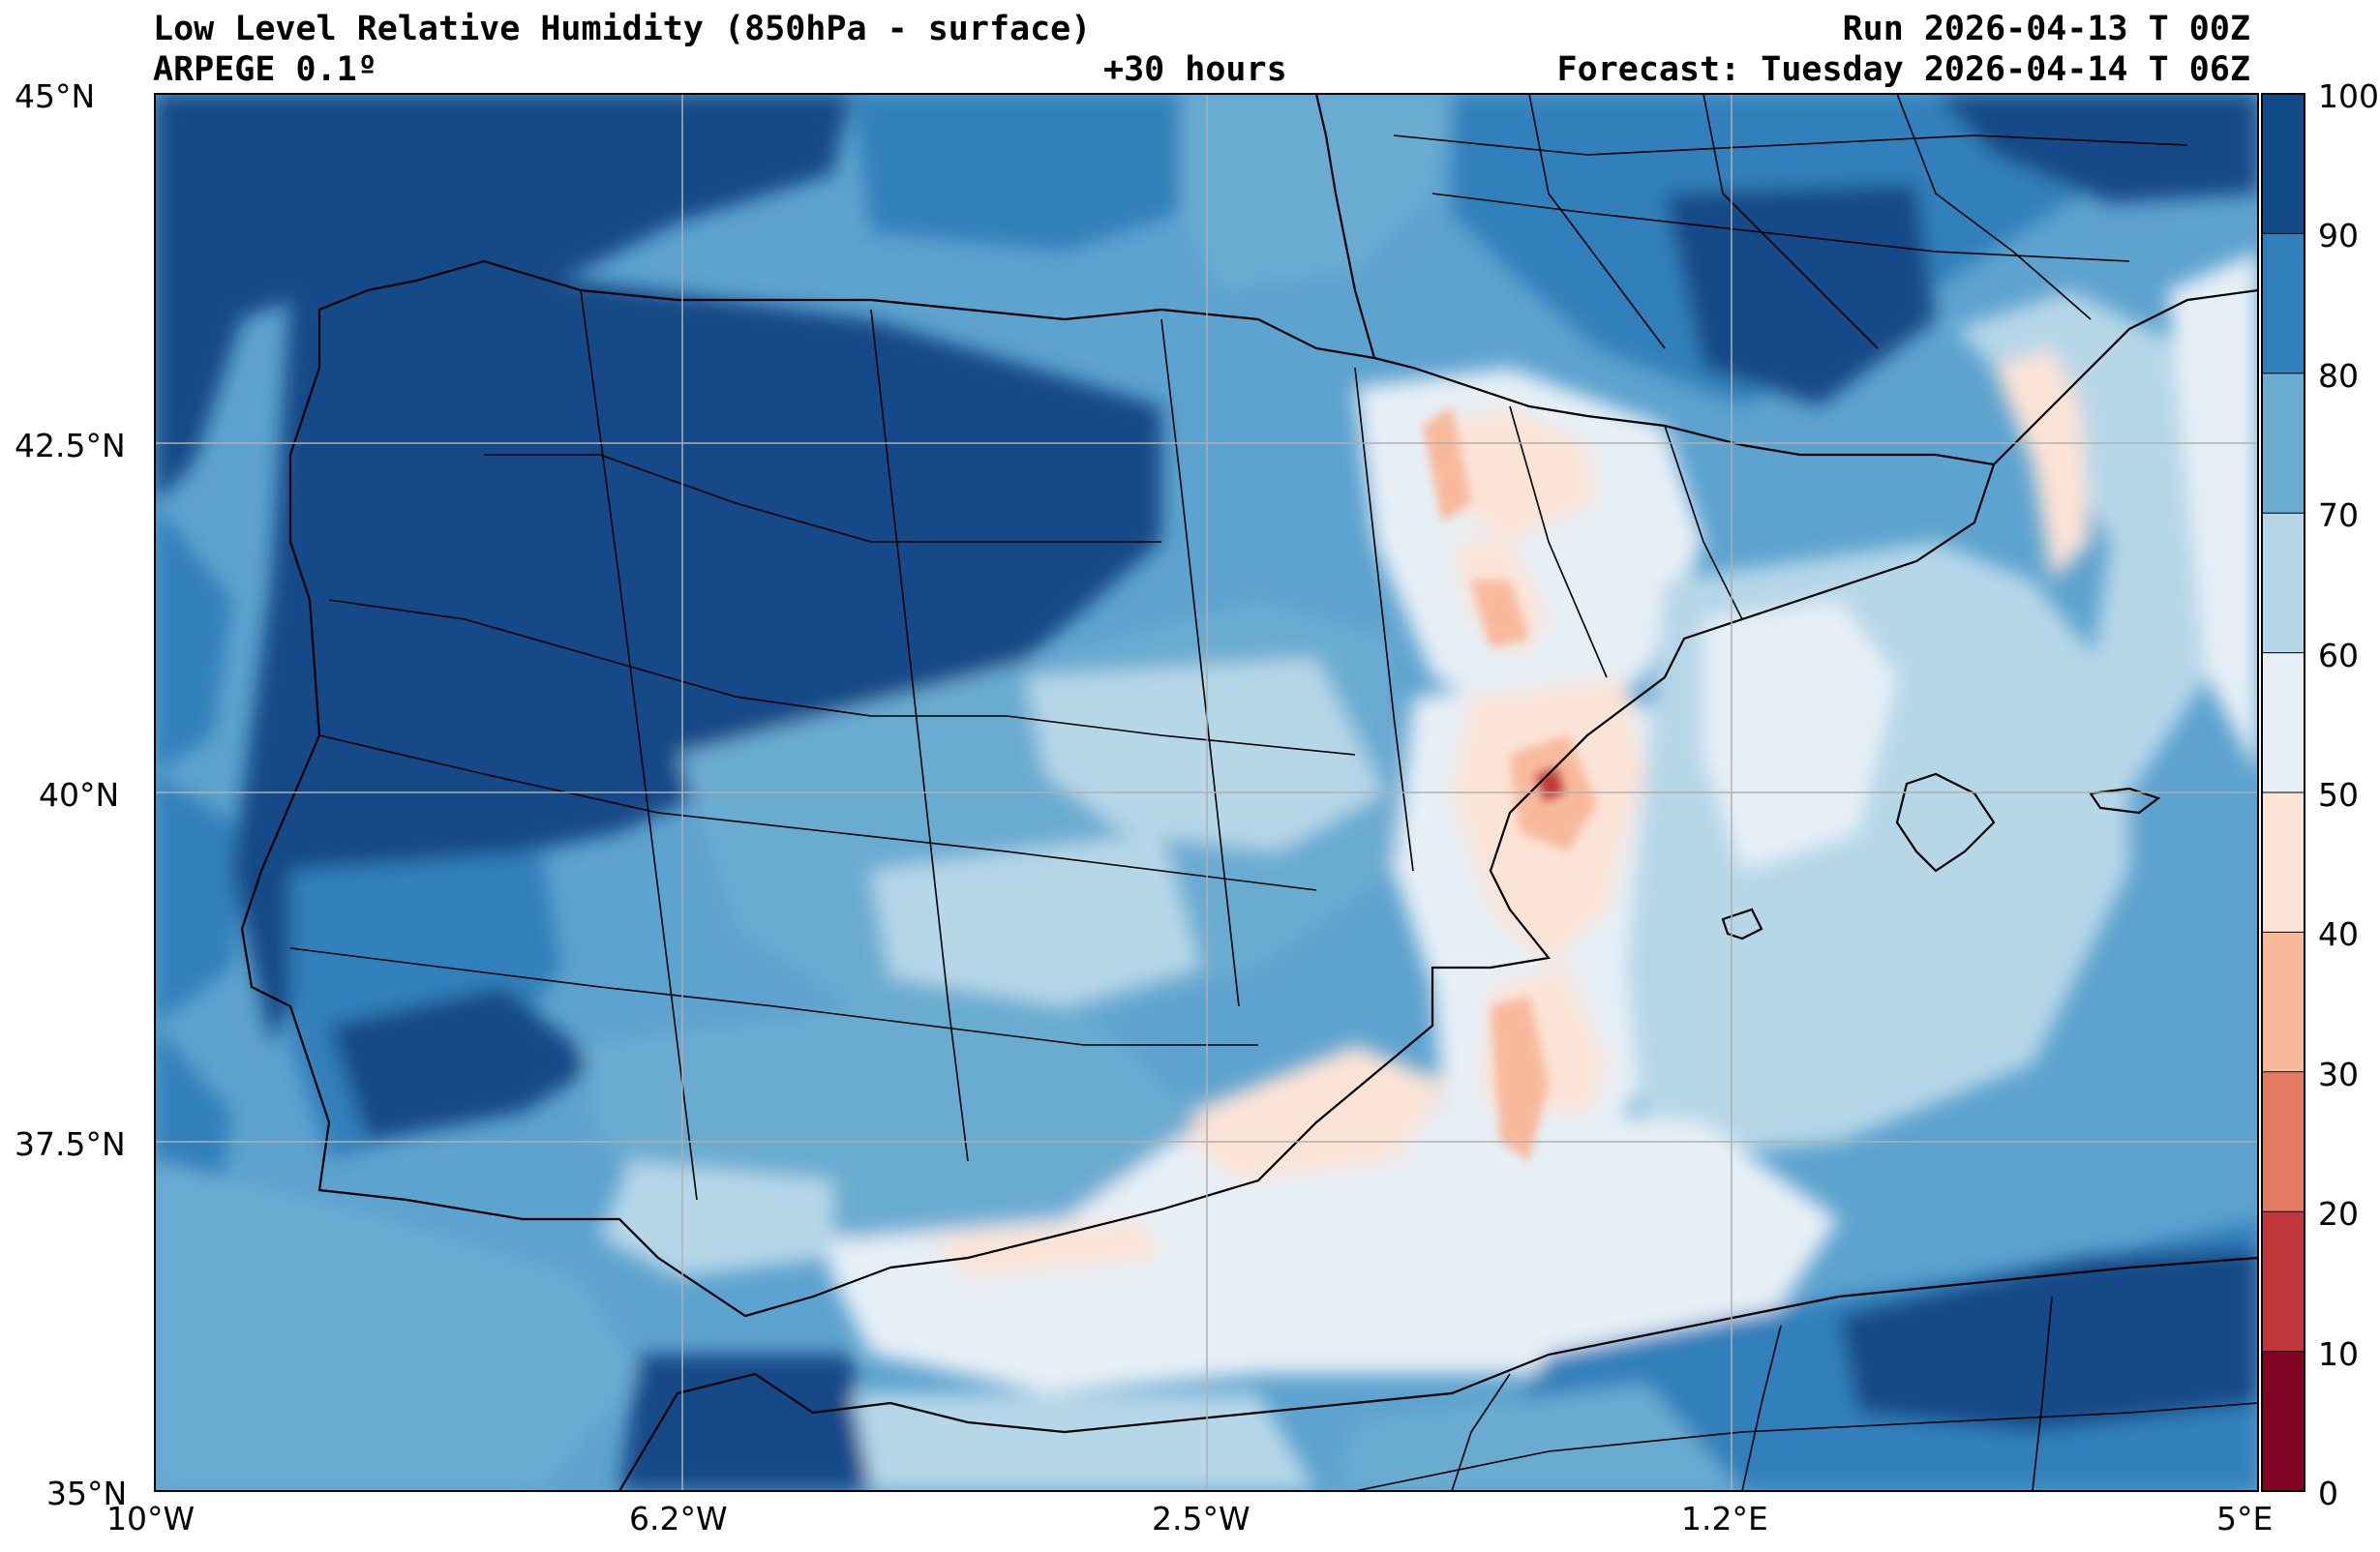  What do you see at coordinates (679, 1519) in the screenshot?
I see `lon-tick-label: 6.2°W` at bounding box center [679, 1519].